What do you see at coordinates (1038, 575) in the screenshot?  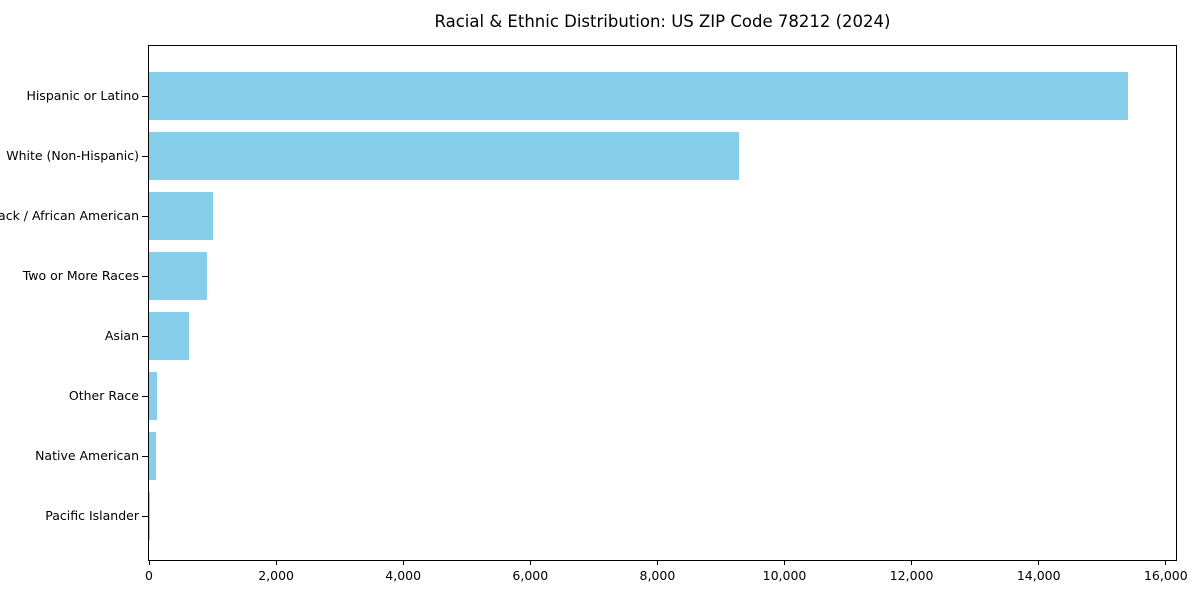 I see `x-axis-label: 14,000` at bounding box center [1038, 575].